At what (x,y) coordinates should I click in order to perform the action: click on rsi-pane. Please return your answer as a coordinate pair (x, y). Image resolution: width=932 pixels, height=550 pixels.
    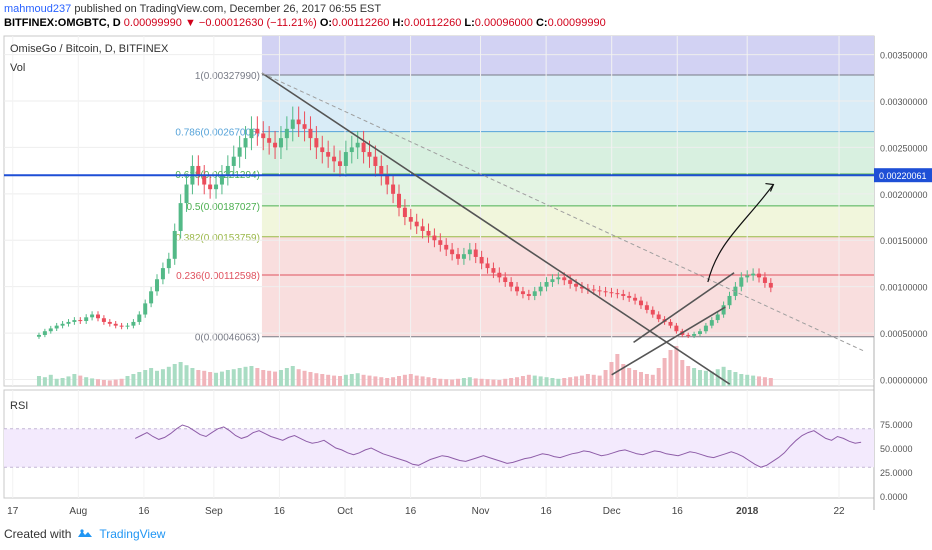
    Looking at the image, I should click on (439, 446).